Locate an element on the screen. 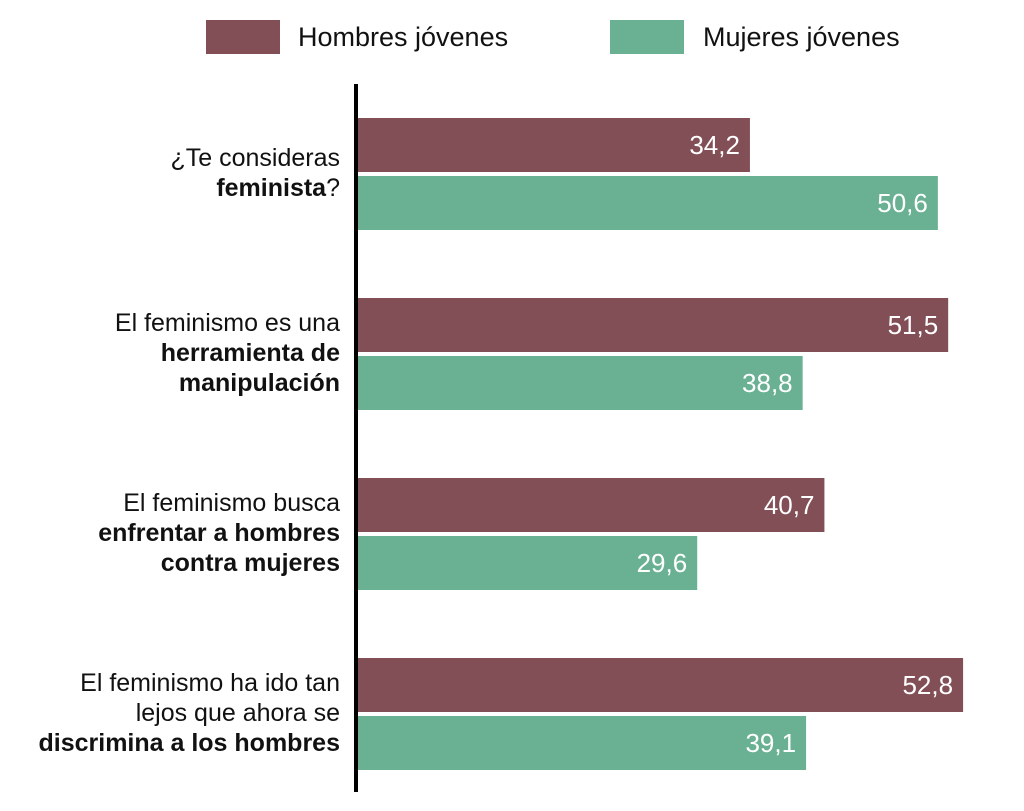 This screenshot has height=811, width=1024. category-label-segment: discrimina a los hombres is located at coordinates (190, 743).